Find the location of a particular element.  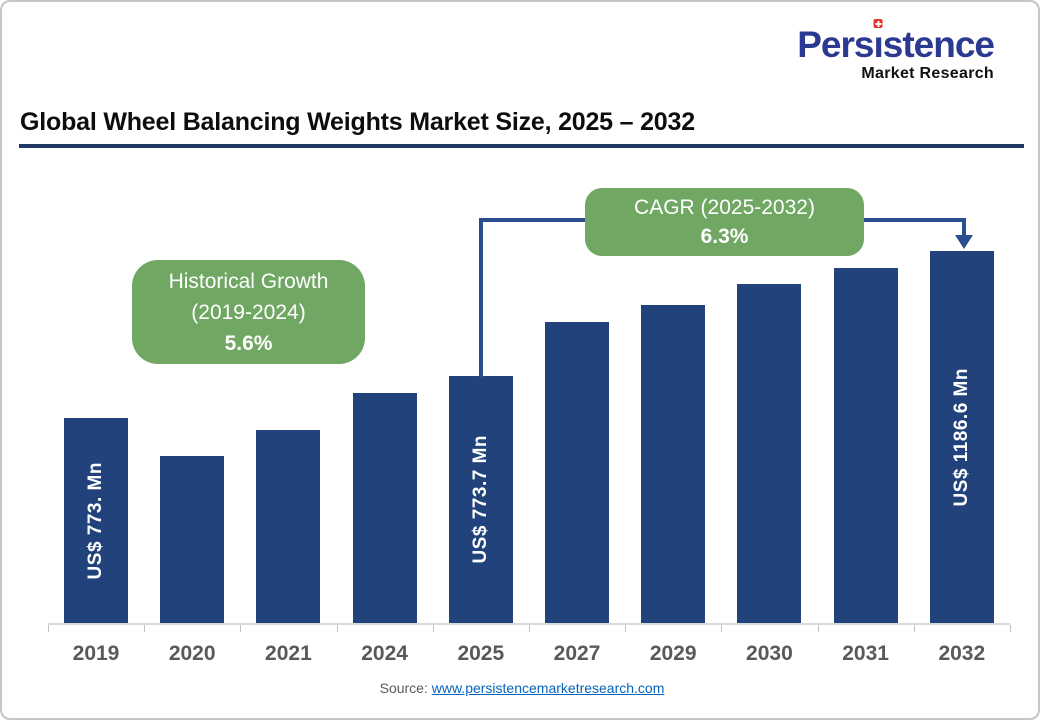

bar-2020 is located at coordinates (192, 539).